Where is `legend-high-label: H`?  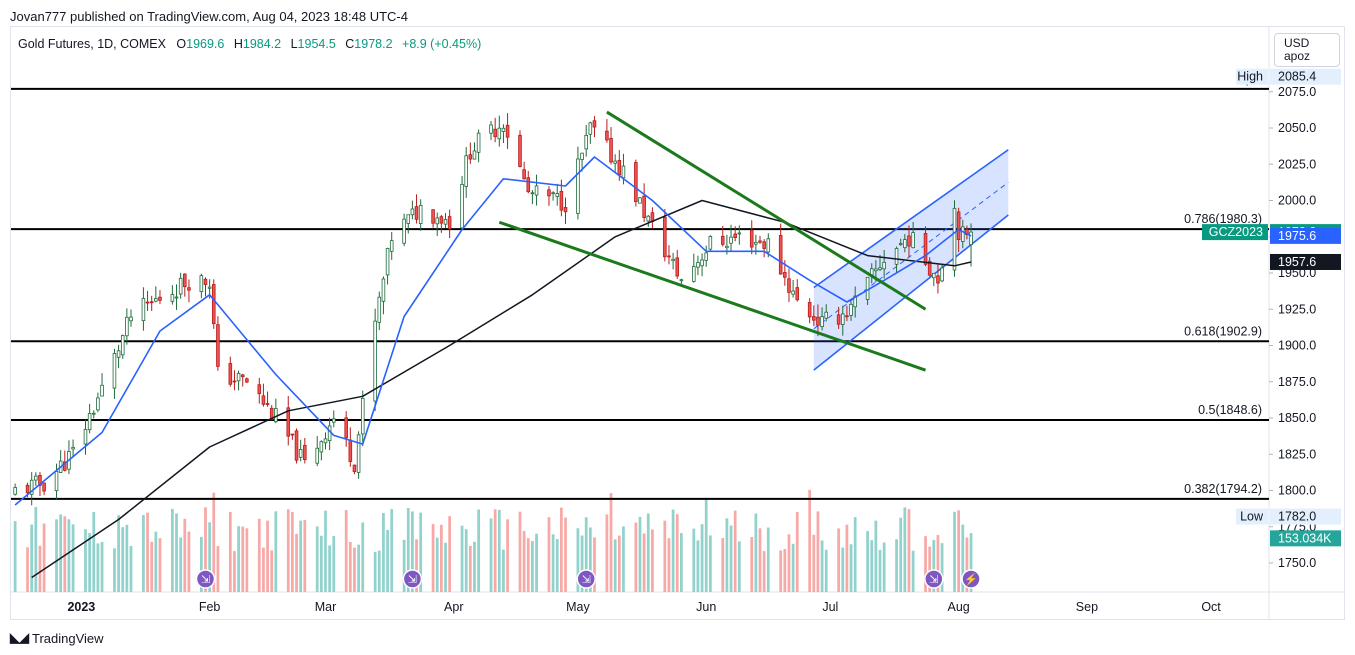 legend-high-label: H is located at coordinates (238, 44).